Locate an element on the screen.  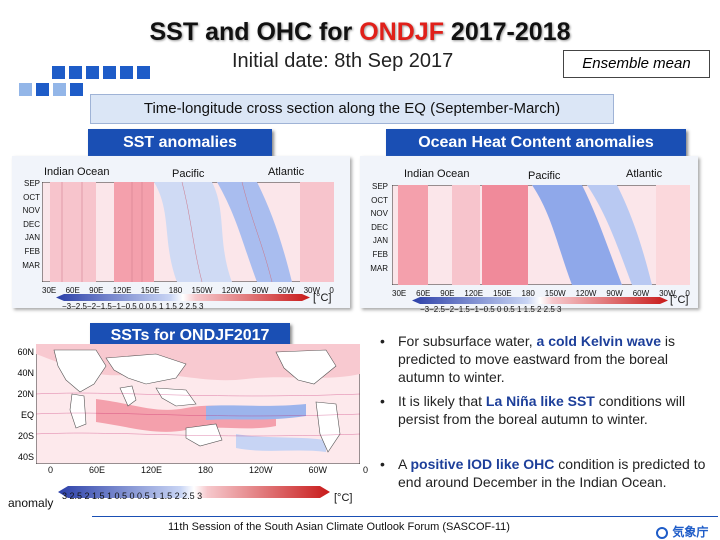
map-lat-axis: 60N 40N 20N EQ 20S 40S is located at coordinates (25, 404).